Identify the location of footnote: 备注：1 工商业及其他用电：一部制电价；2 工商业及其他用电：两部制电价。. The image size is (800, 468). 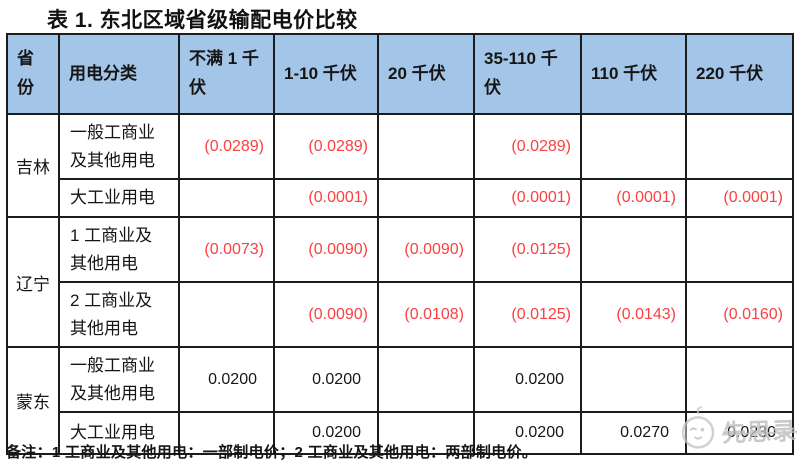
(272, 452).